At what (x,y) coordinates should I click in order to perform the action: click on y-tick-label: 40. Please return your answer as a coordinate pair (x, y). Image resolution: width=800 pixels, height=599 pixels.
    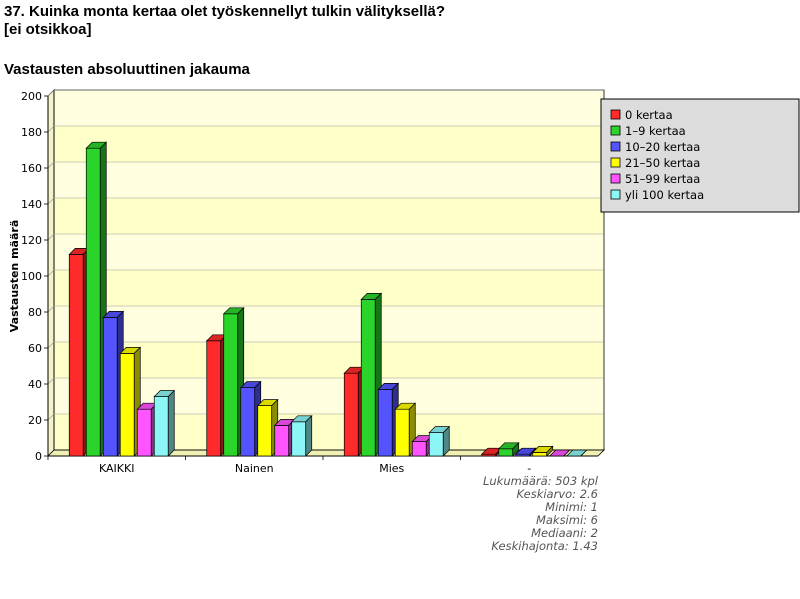
    Looking at the image, I should click on (35, 384).